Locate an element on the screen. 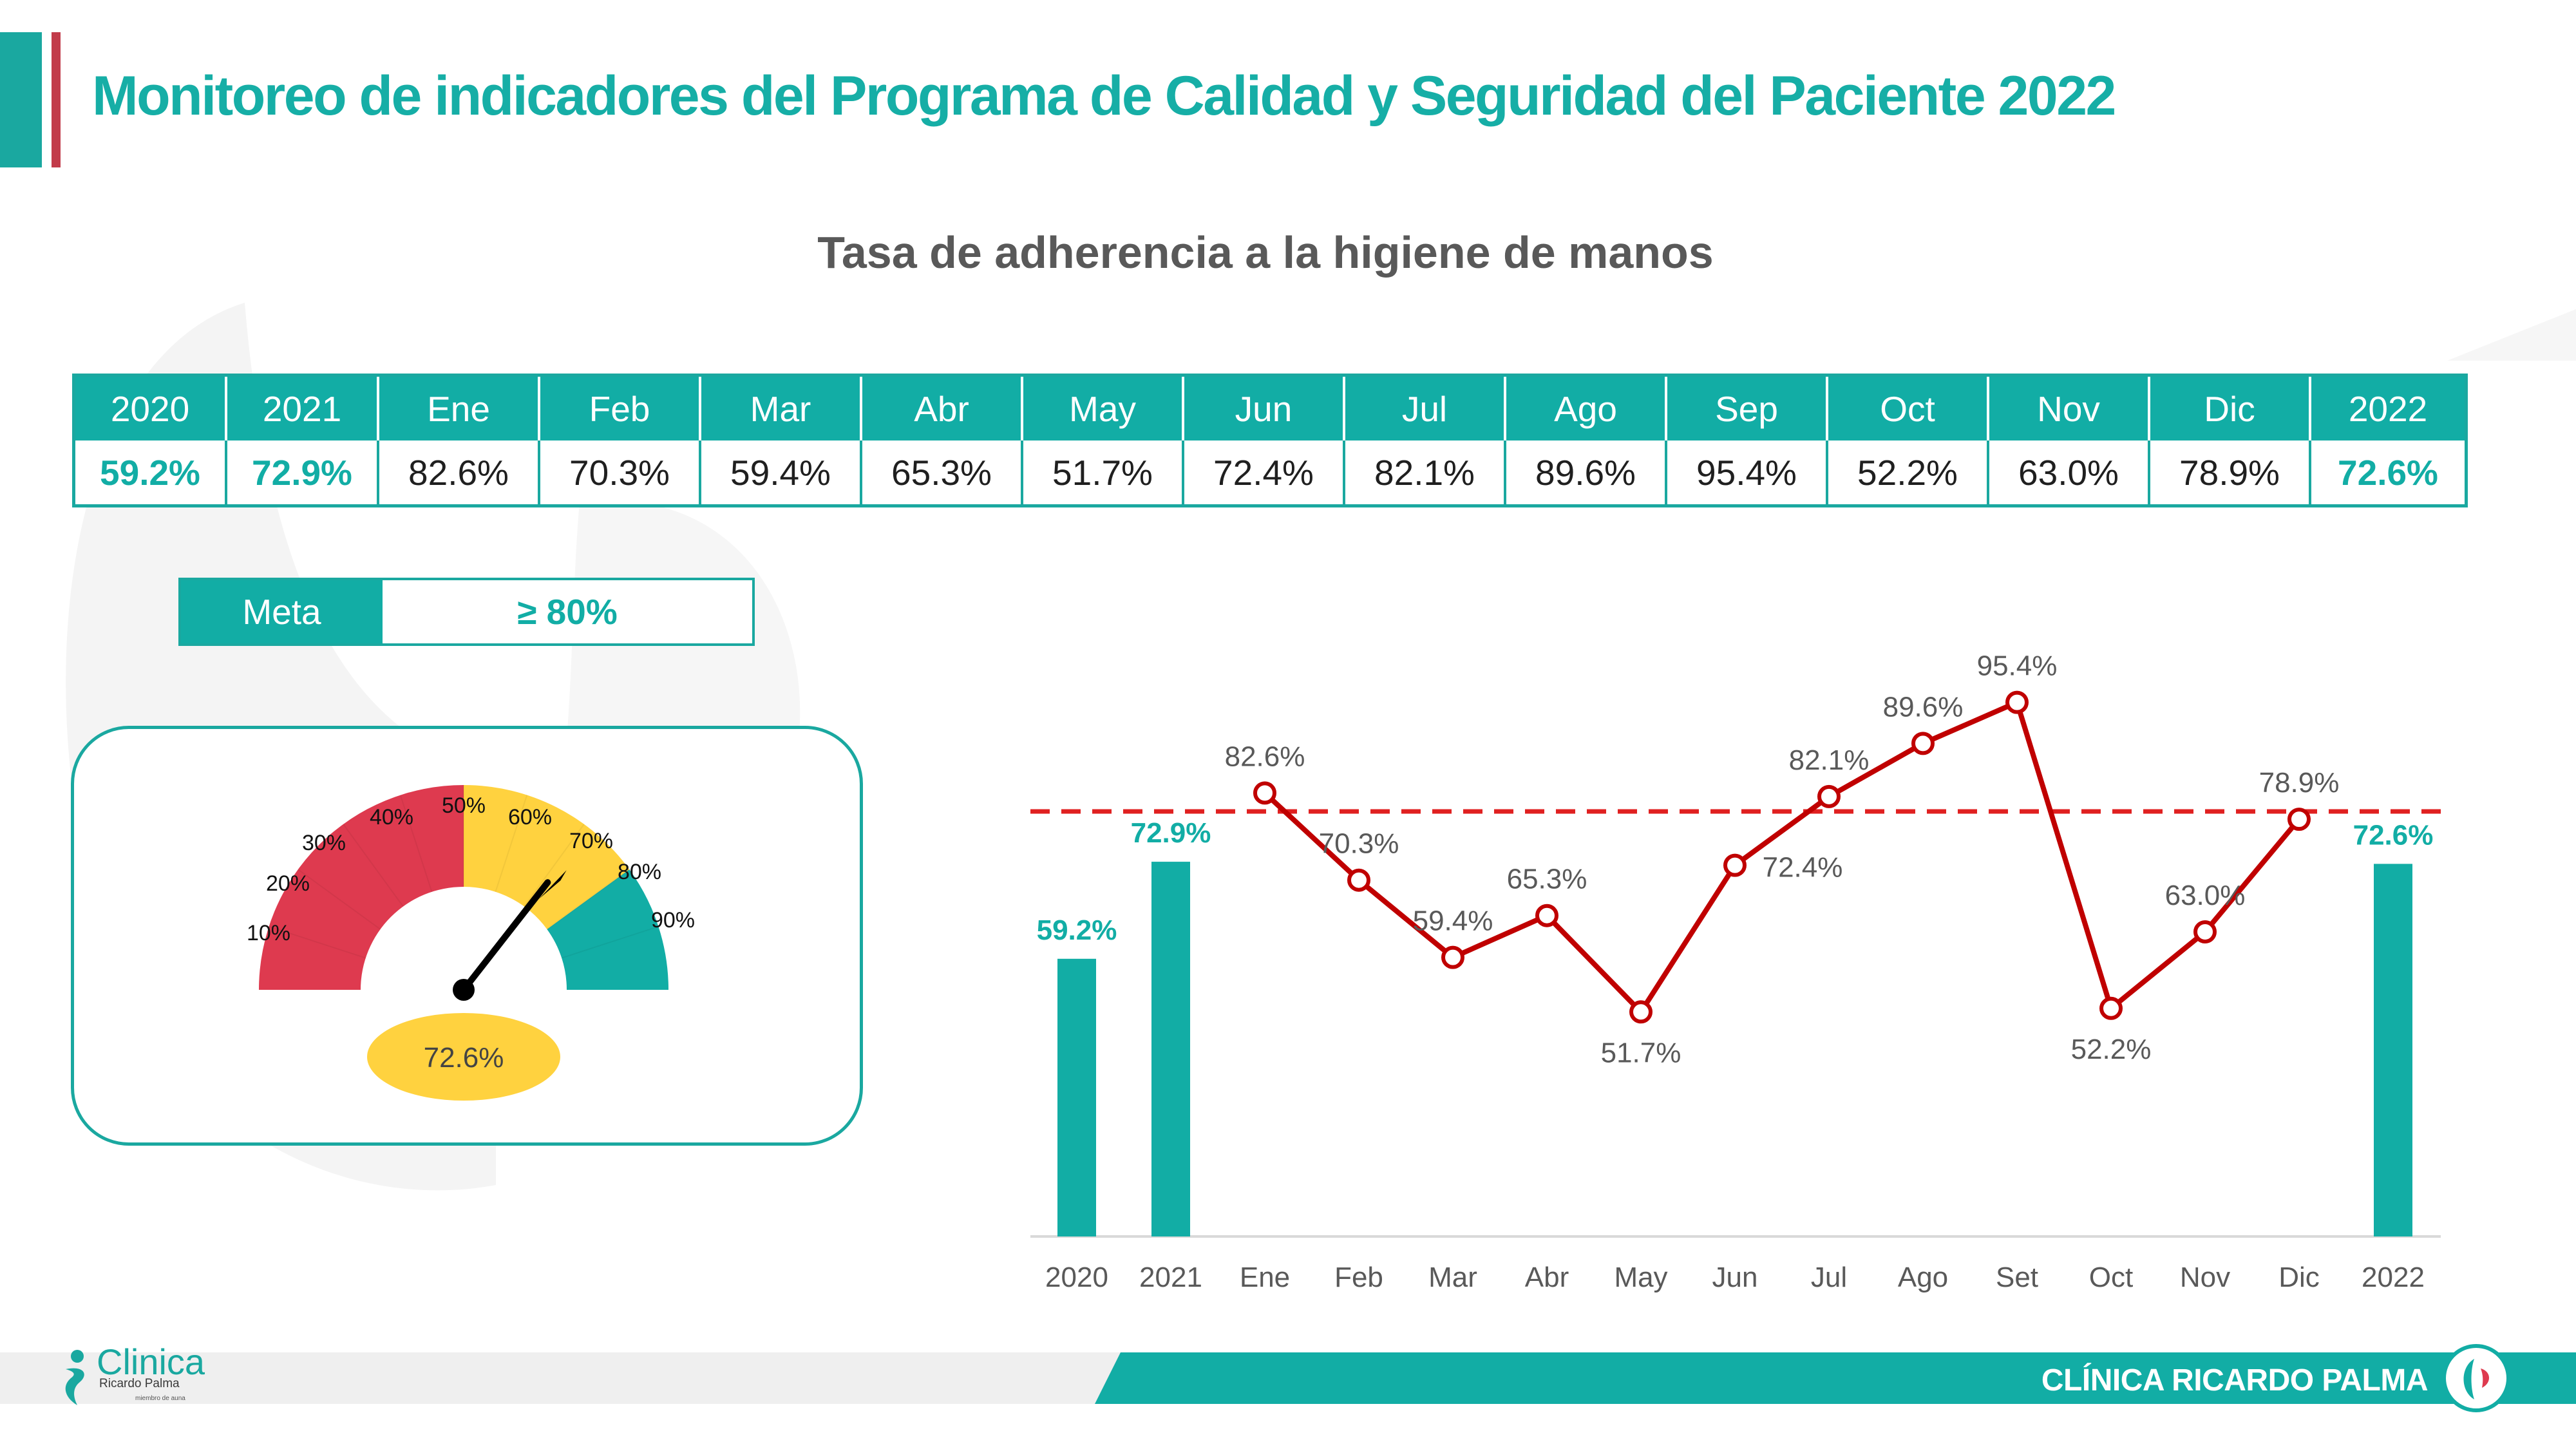 This screenshot has height=1449, width=2576. x-tick-label: Ago is located at coordinates (1923, 1277).